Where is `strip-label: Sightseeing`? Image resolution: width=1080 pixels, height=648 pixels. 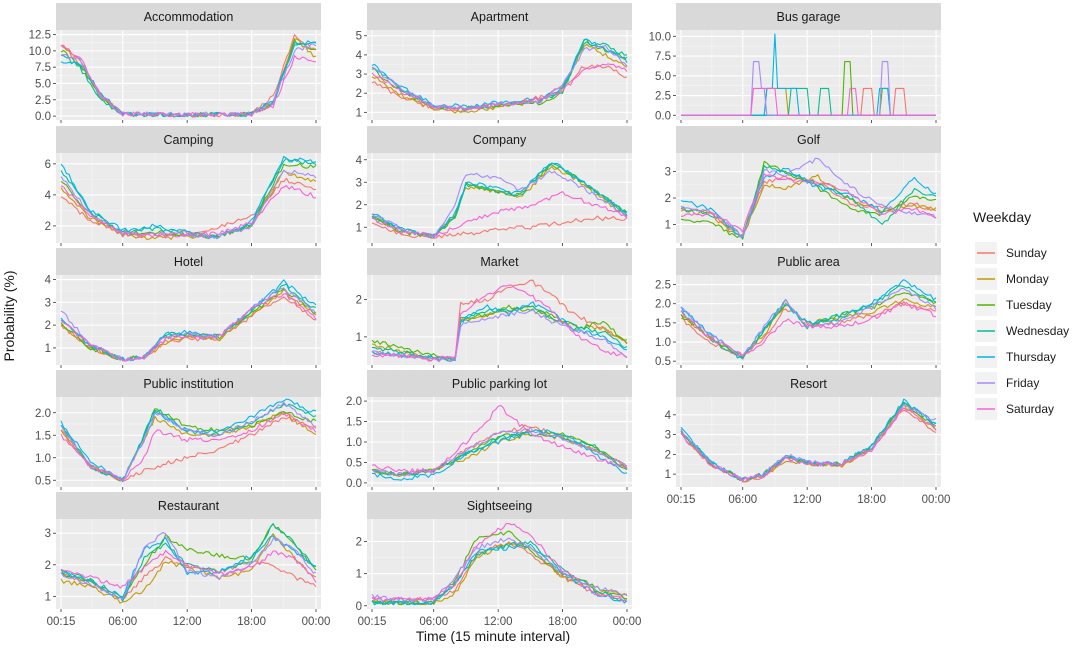 strip-label: Sightseeing is located at coordinates (499, 506).